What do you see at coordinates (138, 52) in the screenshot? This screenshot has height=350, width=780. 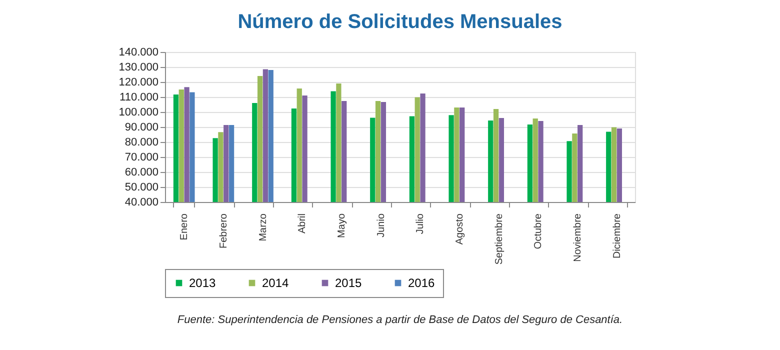 I see `y-tick-label: 140.000` at bounding box center [138, 52].